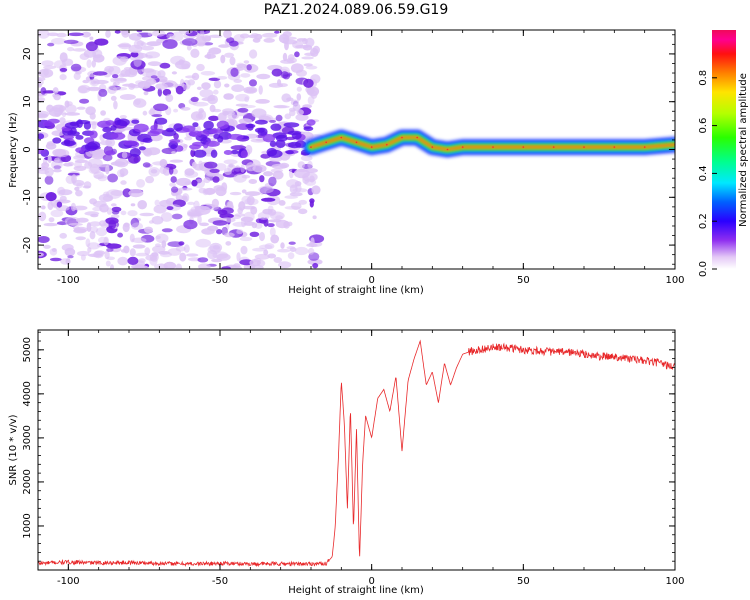 The height and width of the screenshot is (600, 750). I want to click on x-tick-label: 50, so click(523, 581).